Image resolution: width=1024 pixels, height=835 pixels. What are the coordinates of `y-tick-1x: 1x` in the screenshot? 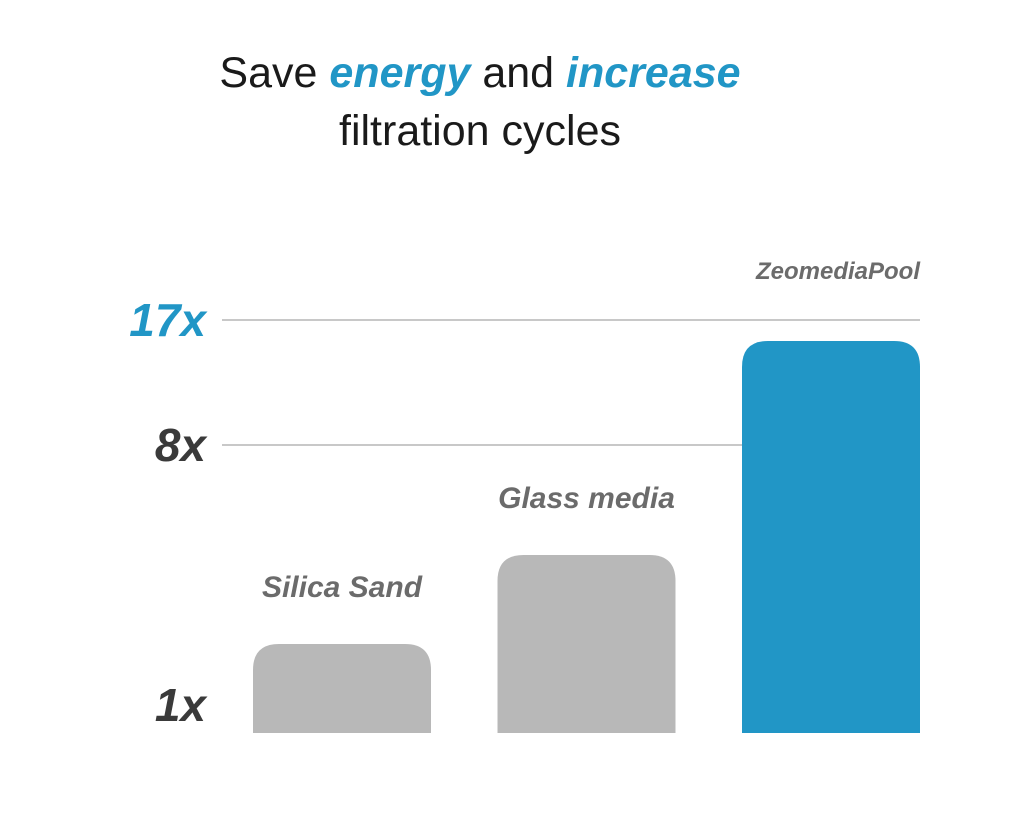 It's located at (182, 705).